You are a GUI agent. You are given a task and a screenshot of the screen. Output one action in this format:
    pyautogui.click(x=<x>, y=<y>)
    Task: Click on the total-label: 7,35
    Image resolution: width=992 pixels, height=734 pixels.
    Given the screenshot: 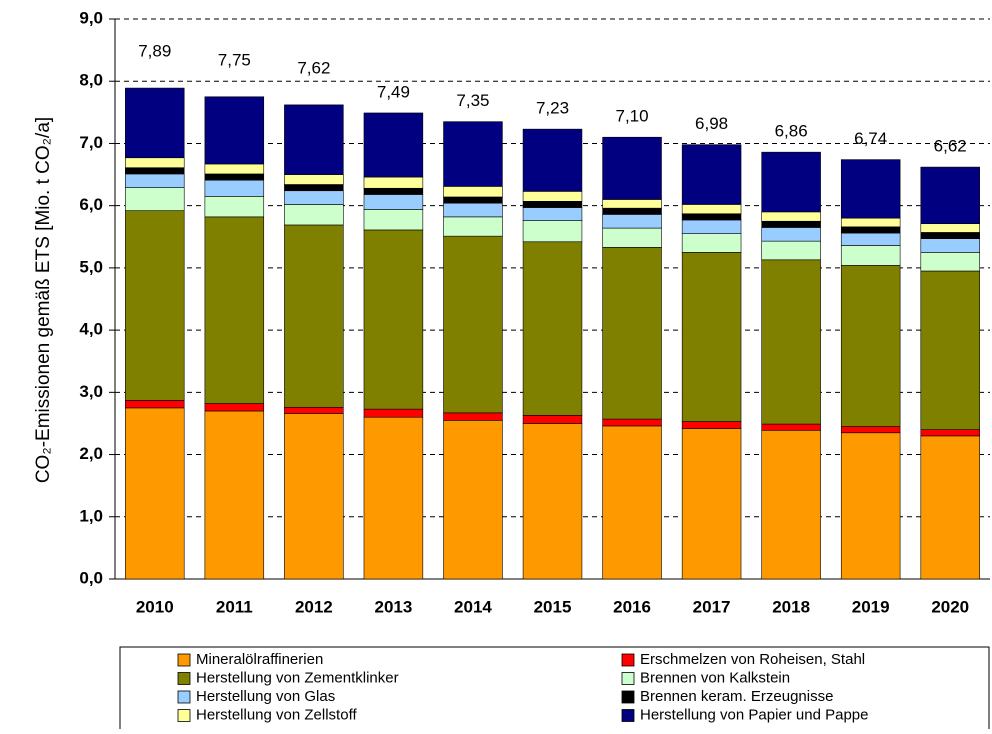 What is the action you would take?
    pyautogui.click(x=472, y=100)
    